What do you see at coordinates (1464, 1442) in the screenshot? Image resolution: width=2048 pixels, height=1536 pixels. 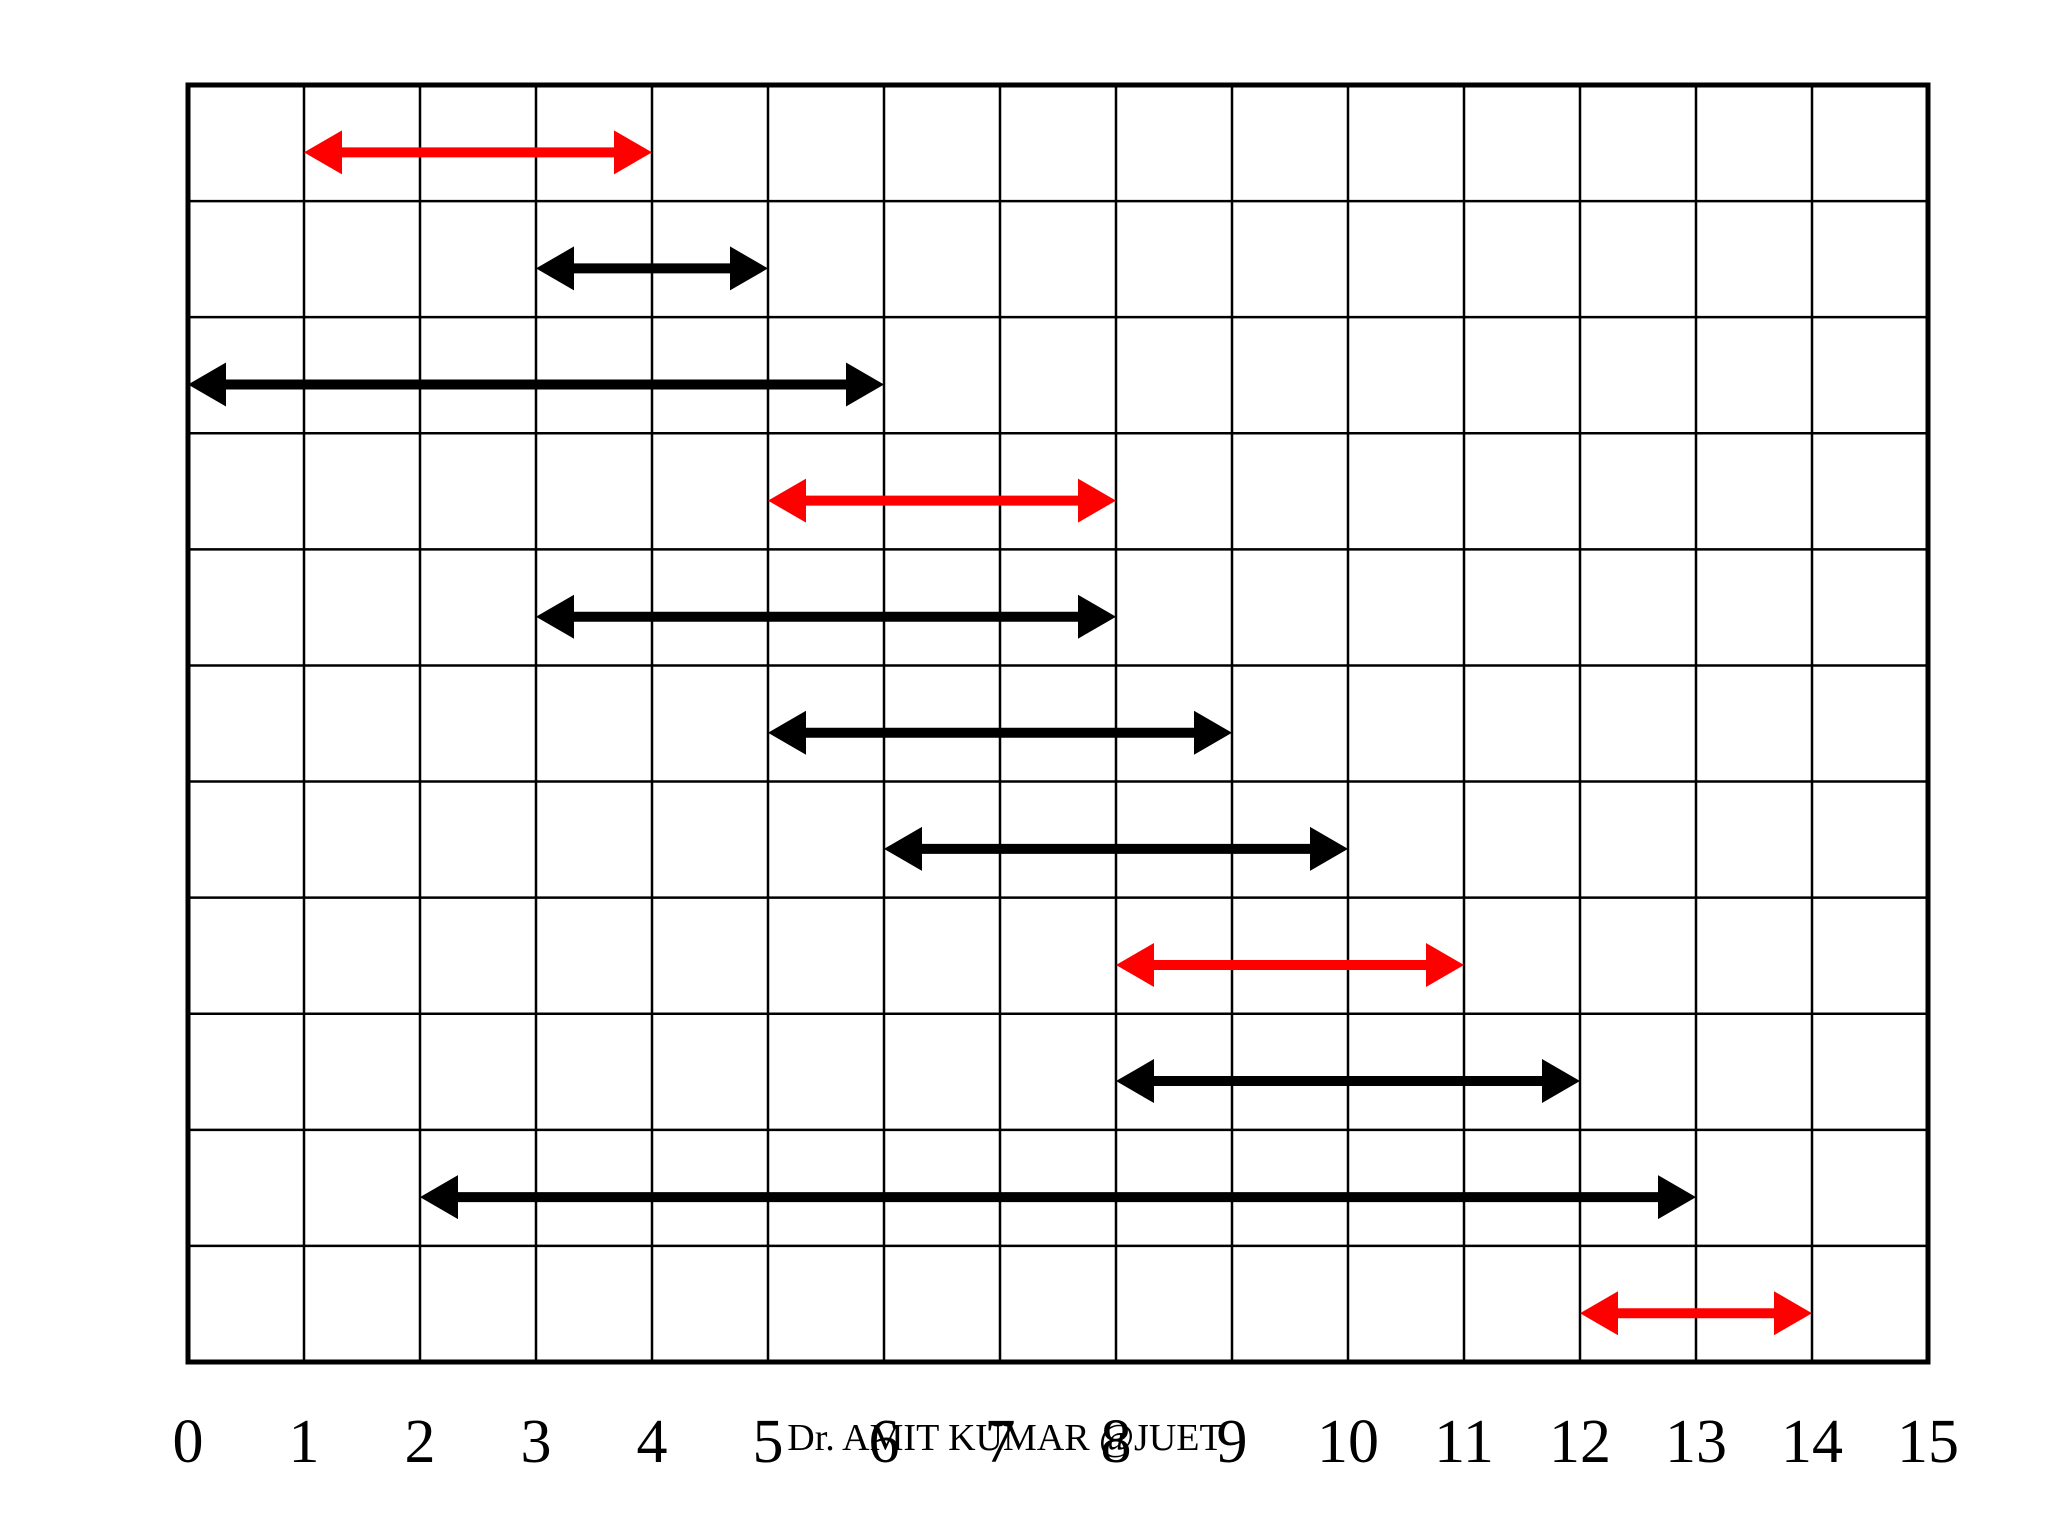 I see `x-tick-label: 11` at bounding box center [1464, 1442].